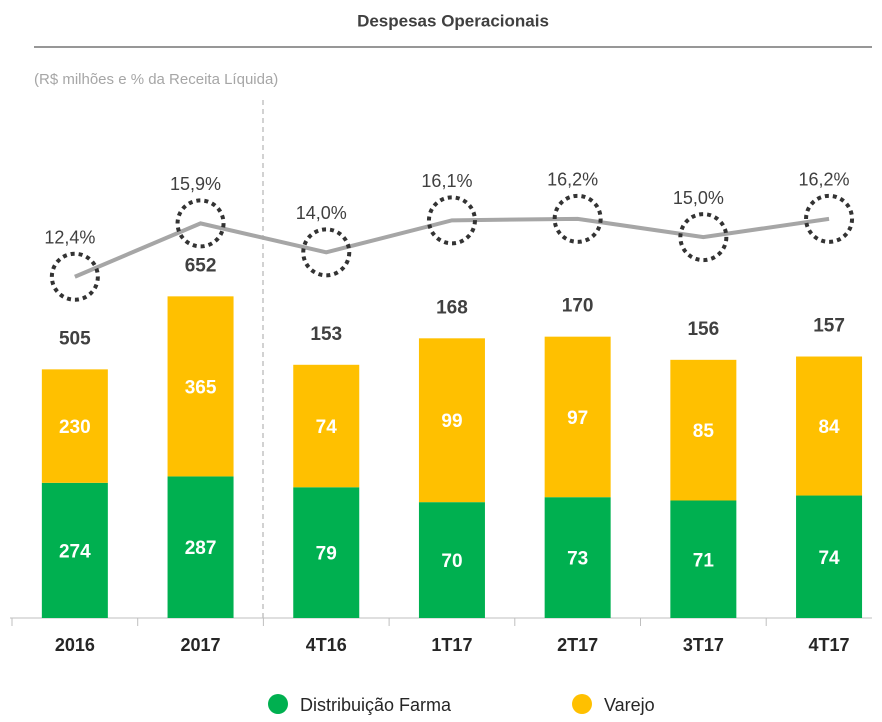 The image size is (882, 722). What do you see at coordinates (75, 338) in the screenshot?
I see `total-label: 505` at bounding box center [75, 338].